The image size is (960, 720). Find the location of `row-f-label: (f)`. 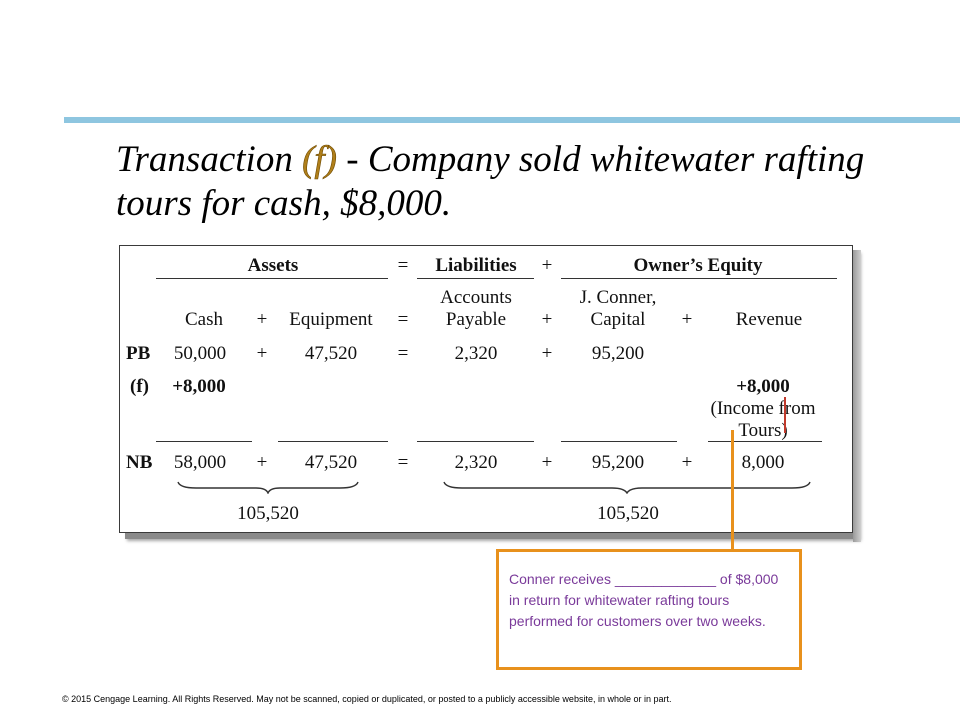

row-f-label: (f) is located at coordinates (139, 386).